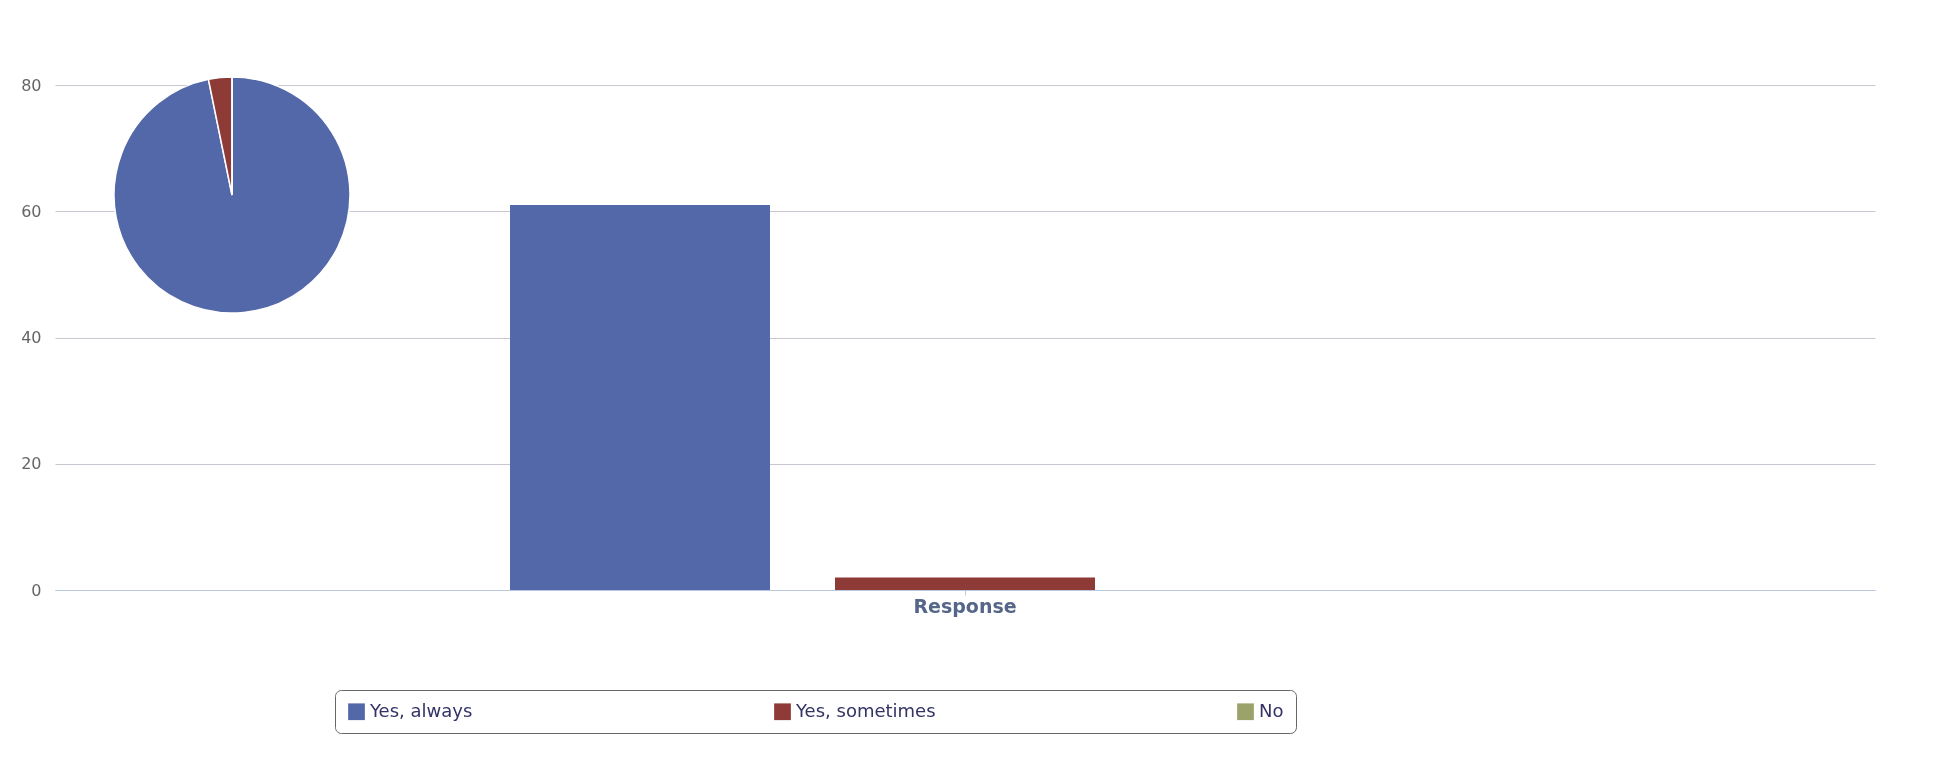 The width and height of the screenshot is (1939, 767). Describe the element at coordinates (36, 590) in the screenshot. I see `y-tick-label: 0` at that location.